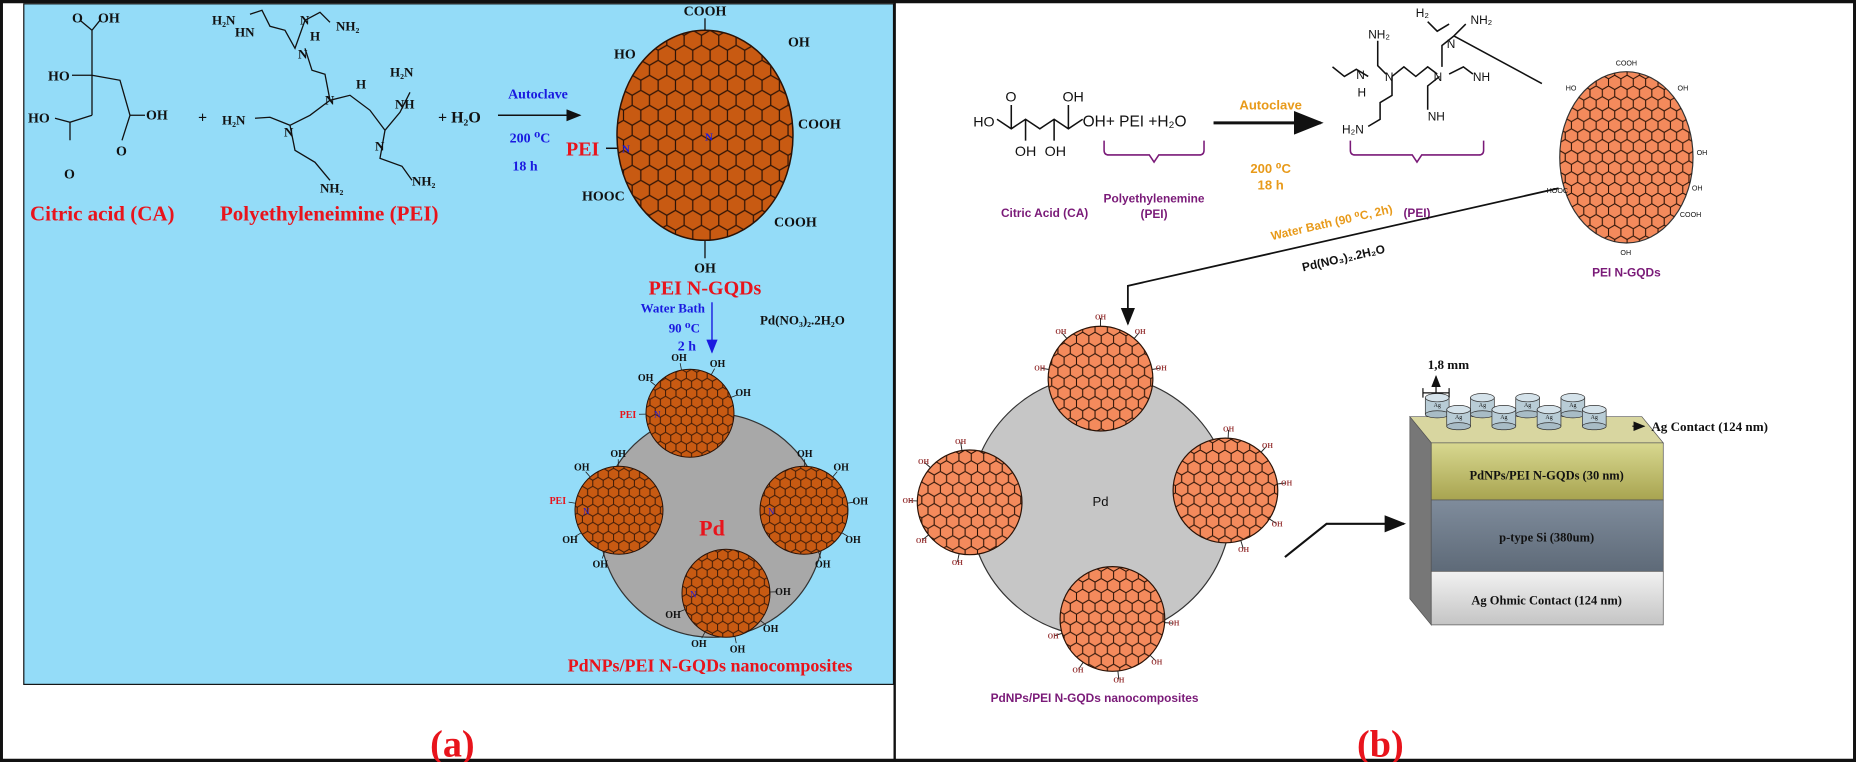 Image resolution: width=1856 pixels, height=762 pixels. What do you see at coordinates (1101, 501) in the screenshot?
I see `pd-label-b: Pd` at bounding box center [1101, 501].